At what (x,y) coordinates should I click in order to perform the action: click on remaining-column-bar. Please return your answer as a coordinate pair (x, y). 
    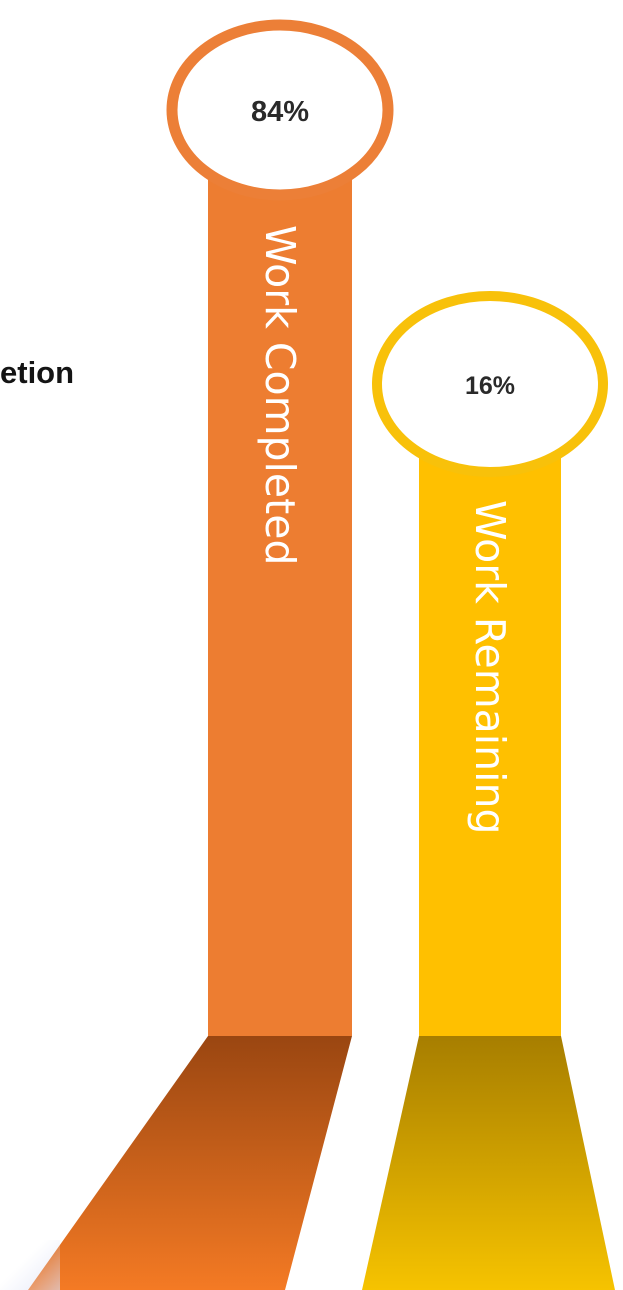
    Looking at the image, I should click on (490, 710).